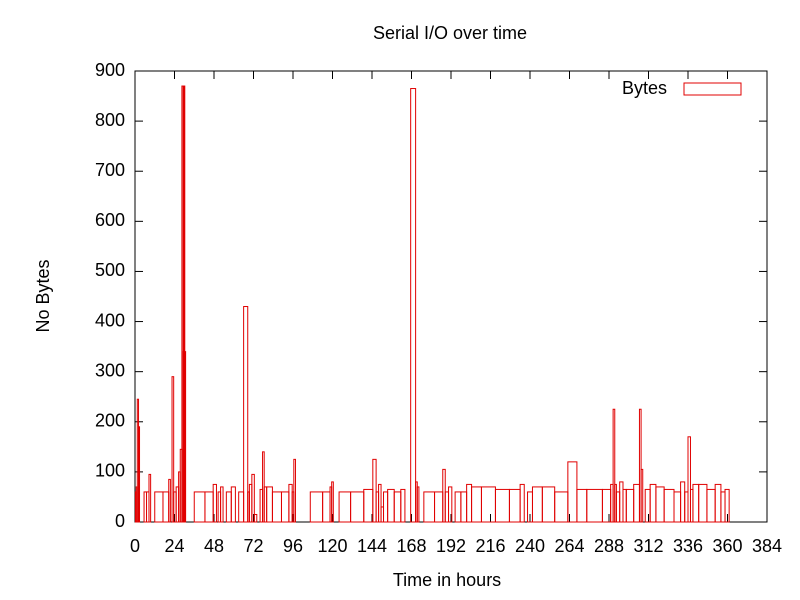  I want to click on legend-swatch, so click(712, 89).